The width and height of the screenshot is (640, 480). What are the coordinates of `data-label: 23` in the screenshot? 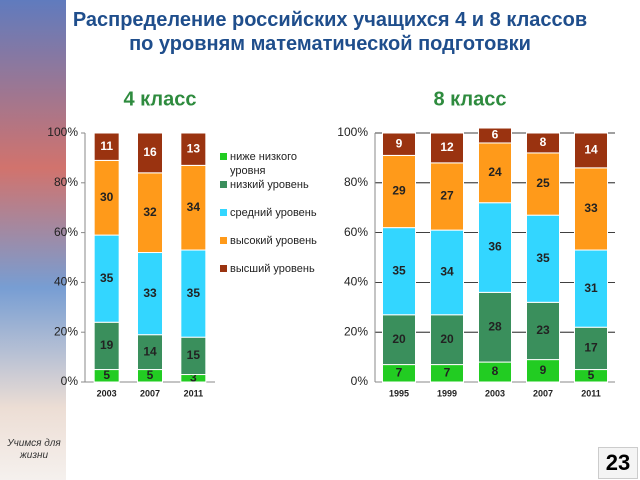 It's located at (543, 330).